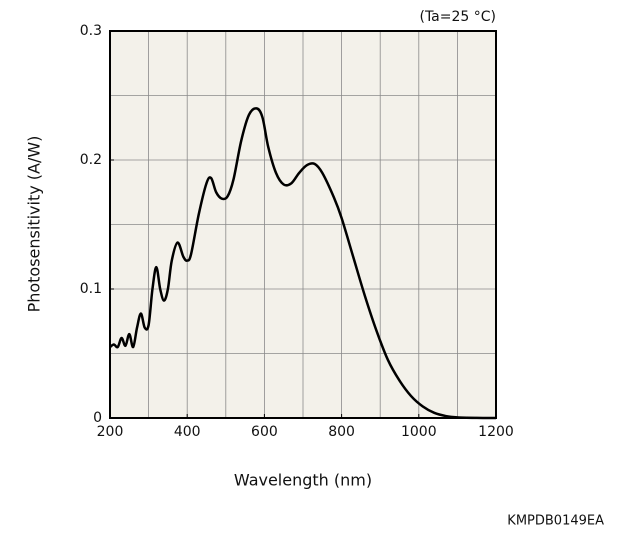 The height and width of the screenshot is (556, 633). What do you see at coordinates (34, 224) in the screenshot?
I see `y-axis-label: Photosensitivity (A/W)` at bounding box center [34, 224].